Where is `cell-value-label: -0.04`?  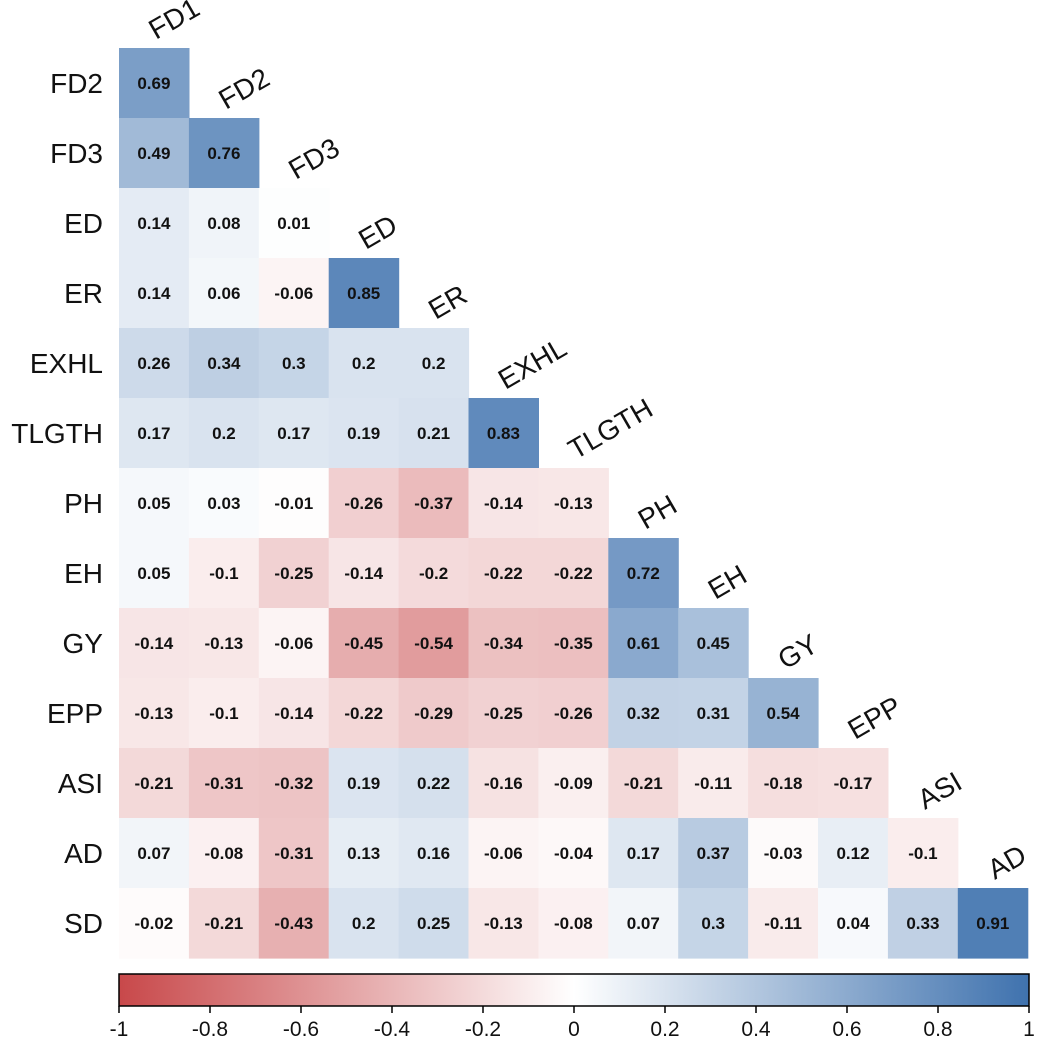 cell-value-label: -0.04 is located at coordinates (573, 853).